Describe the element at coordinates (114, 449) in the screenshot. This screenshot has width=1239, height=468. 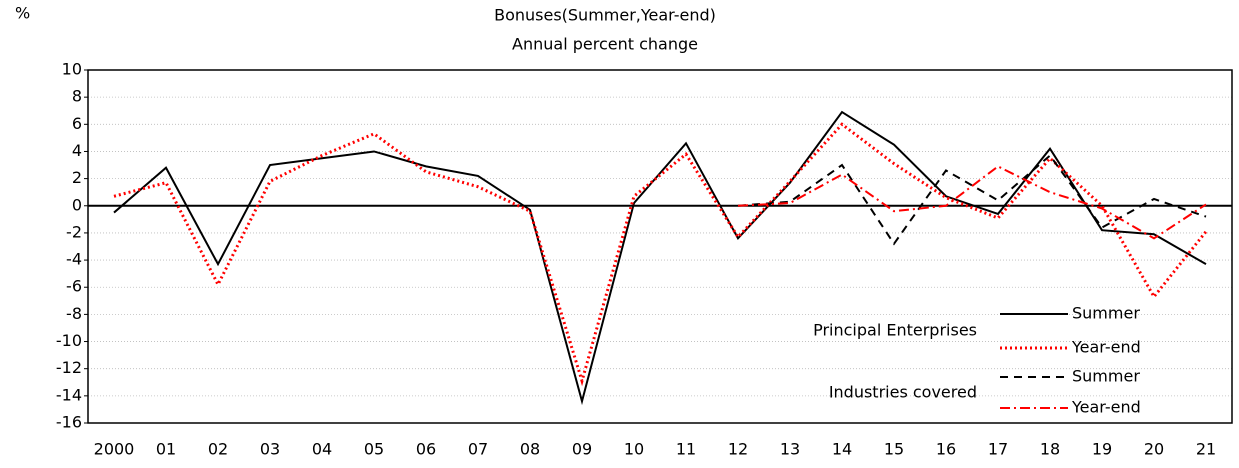
I see `x-tick-label: 2000` at that location.